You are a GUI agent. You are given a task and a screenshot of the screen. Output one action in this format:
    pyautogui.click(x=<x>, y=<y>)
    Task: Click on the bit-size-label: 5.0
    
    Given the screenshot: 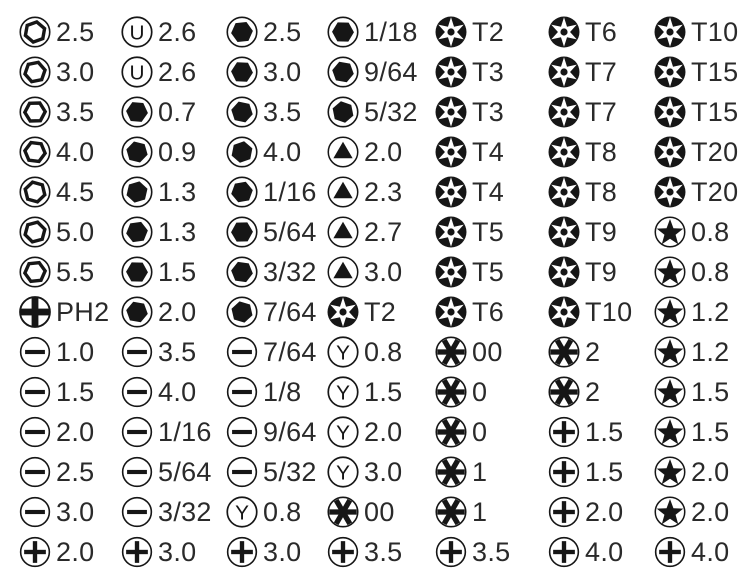 What is the action you would take?
    pyautogui.click(x=75, y=231)
    